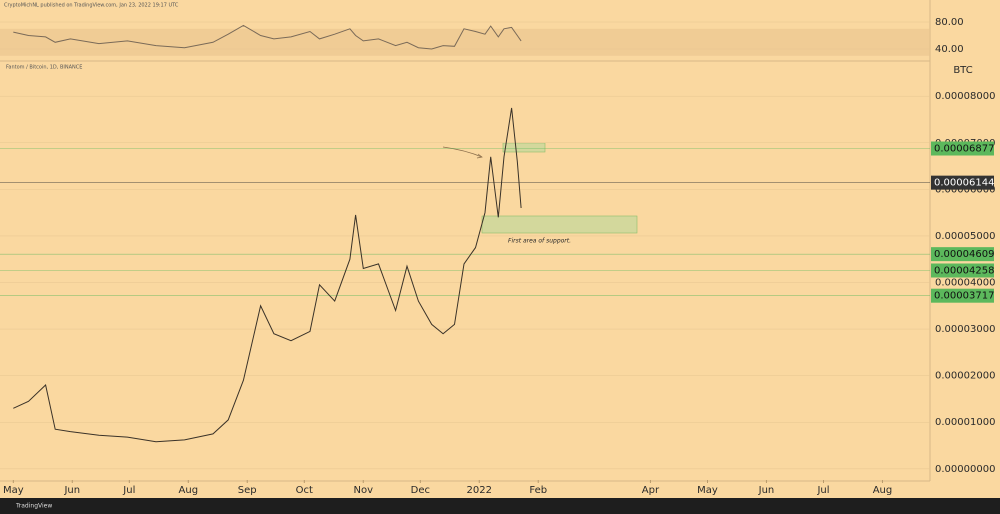 This screenshot has height=514, width=1000. I want to click on x-tick-label: Dec, so click(420, 490).